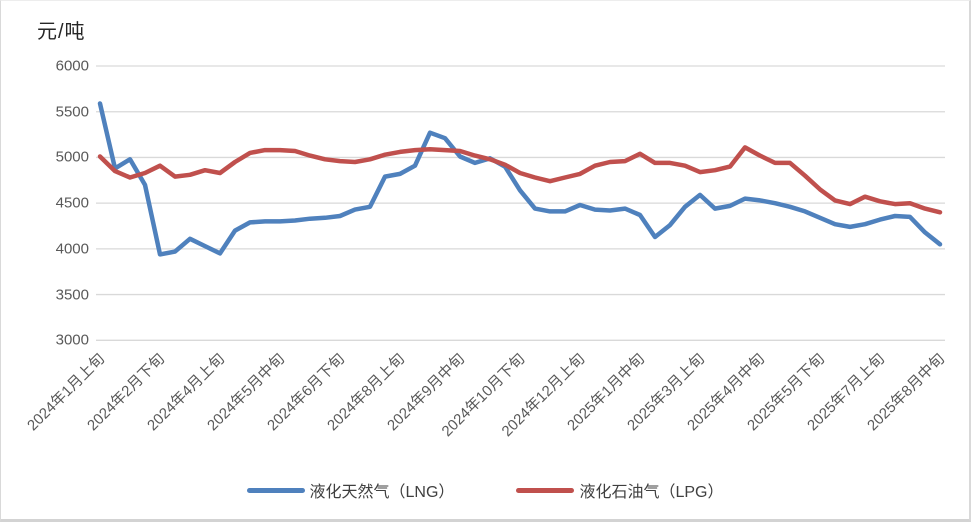  I want to click on lng-line-marker-icon, so click(275, 490).